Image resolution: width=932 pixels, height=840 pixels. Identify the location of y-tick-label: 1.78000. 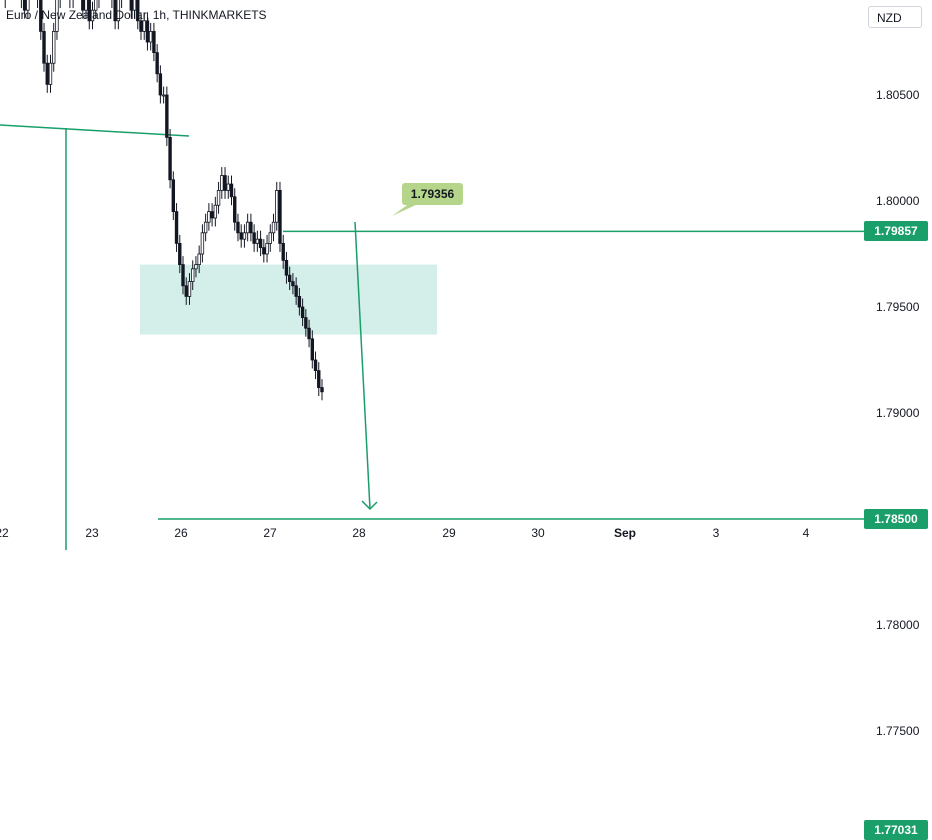
(898, 625).